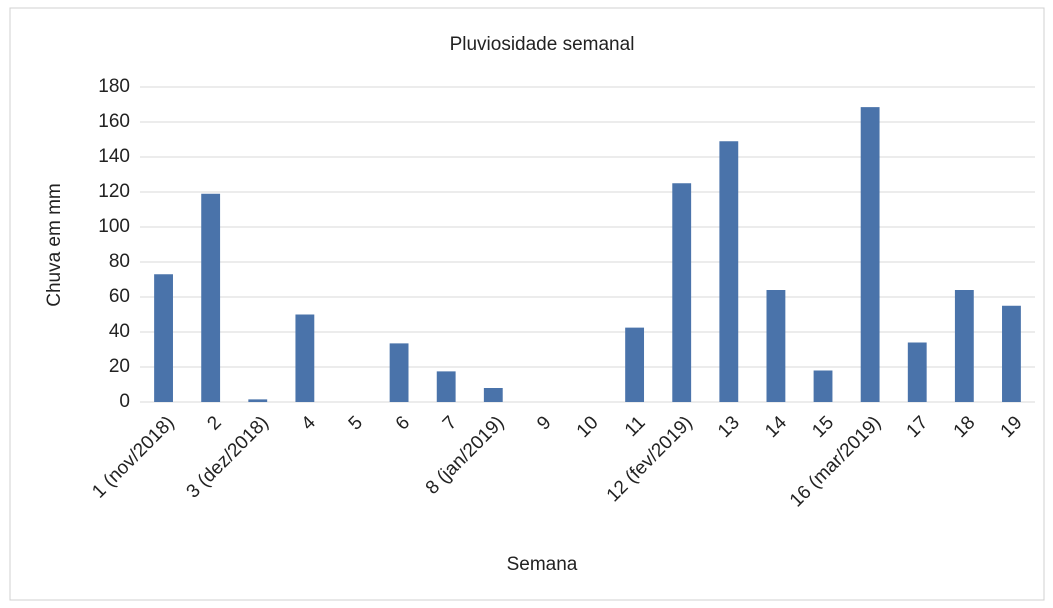  Describe the element at coordinates (114, 226) in the screenshot. I see `y-tick-label: 100` at that location.